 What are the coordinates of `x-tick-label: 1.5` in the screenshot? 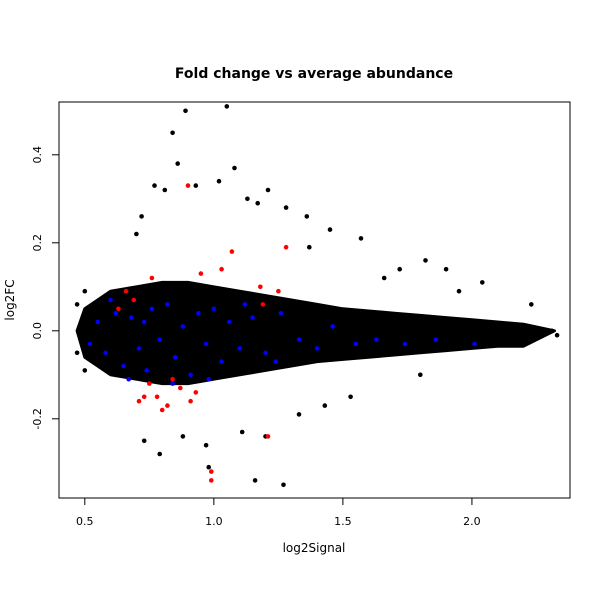 It's located at (343, 521).